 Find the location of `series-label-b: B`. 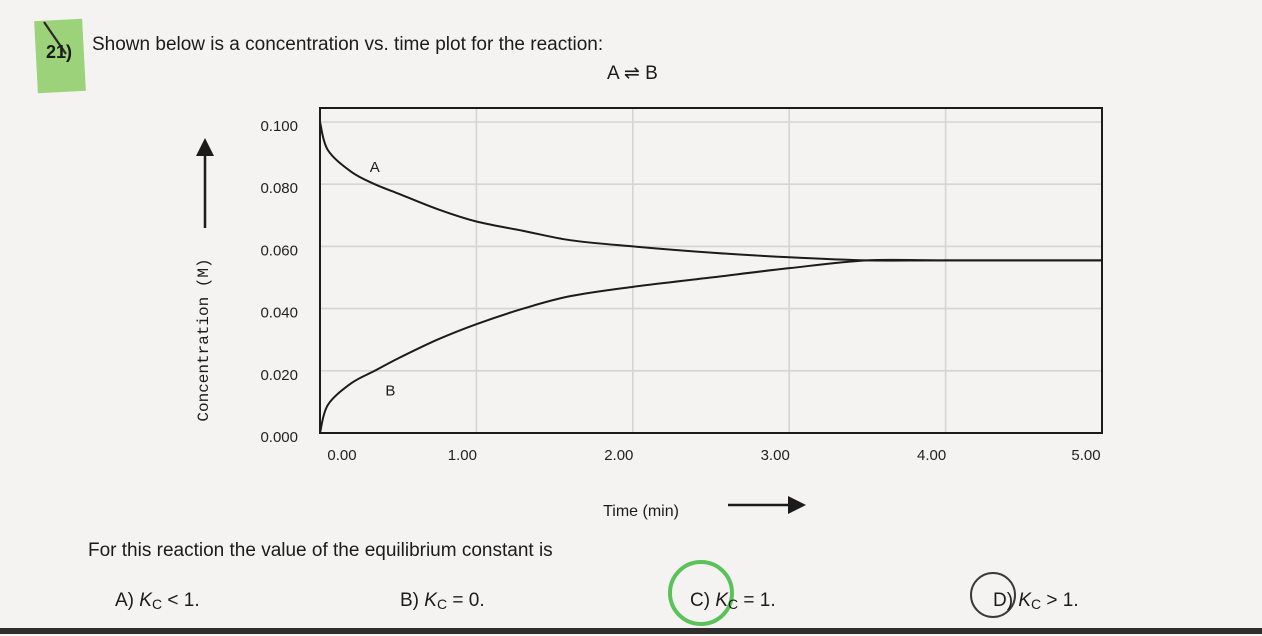

series-label-b: B is located at coordinates (390, 391).